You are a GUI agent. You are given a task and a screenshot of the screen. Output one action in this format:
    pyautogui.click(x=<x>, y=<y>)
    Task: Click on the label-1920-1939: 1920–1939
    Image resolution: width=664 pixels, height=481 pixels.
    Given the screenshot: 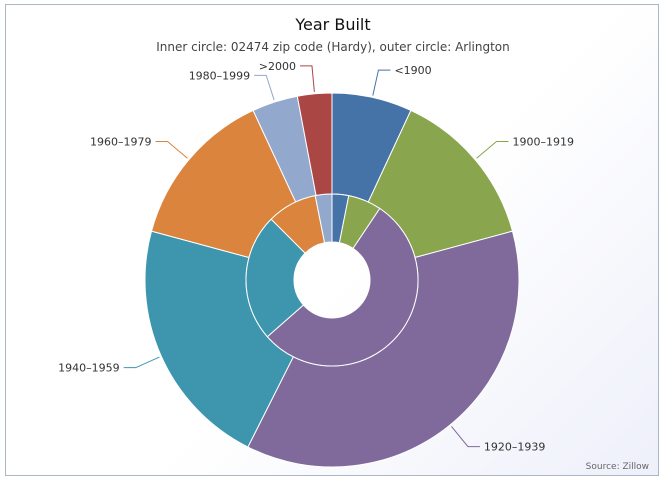 What is the action you would take?
    pyautogui.click(x=514, y=447)
    